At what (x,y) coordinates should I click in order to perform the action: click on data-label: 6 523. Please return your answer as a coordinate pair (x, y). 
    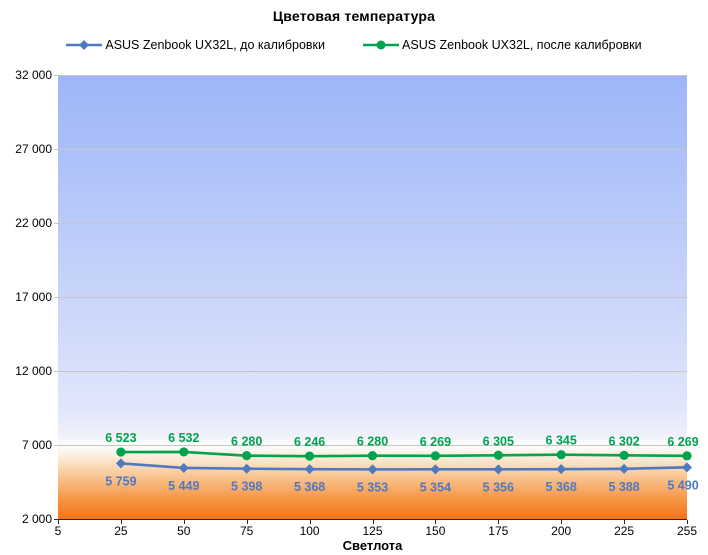
    Looking at the image, I should click on (120, 438).